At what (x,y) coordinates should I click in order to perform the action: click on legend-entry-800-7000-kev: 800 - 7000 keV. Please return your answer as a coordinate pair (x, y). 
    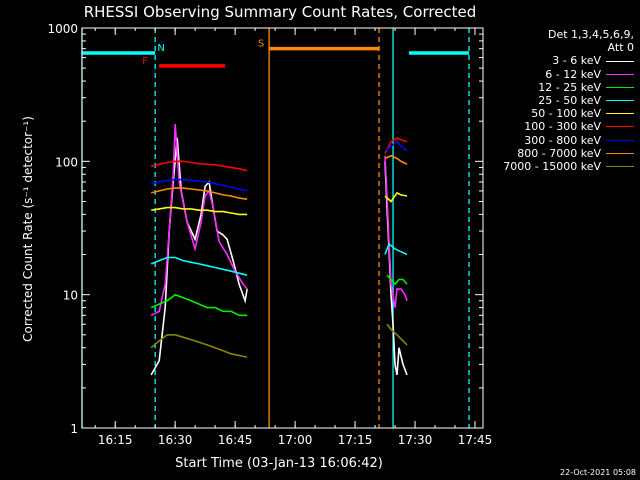
    Looking at the image, I should click on (556, 153).